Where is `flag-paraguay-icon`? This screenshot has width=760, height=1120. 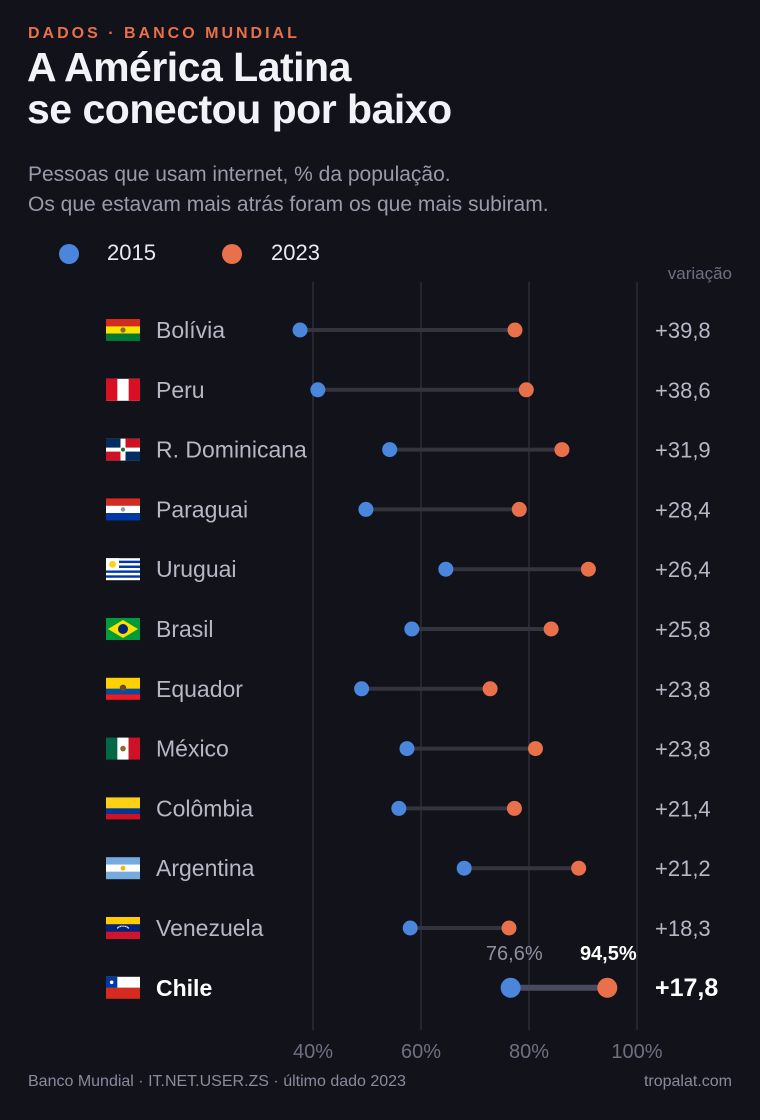
flag-paraguay-icon is located at coordinates (123, 509).